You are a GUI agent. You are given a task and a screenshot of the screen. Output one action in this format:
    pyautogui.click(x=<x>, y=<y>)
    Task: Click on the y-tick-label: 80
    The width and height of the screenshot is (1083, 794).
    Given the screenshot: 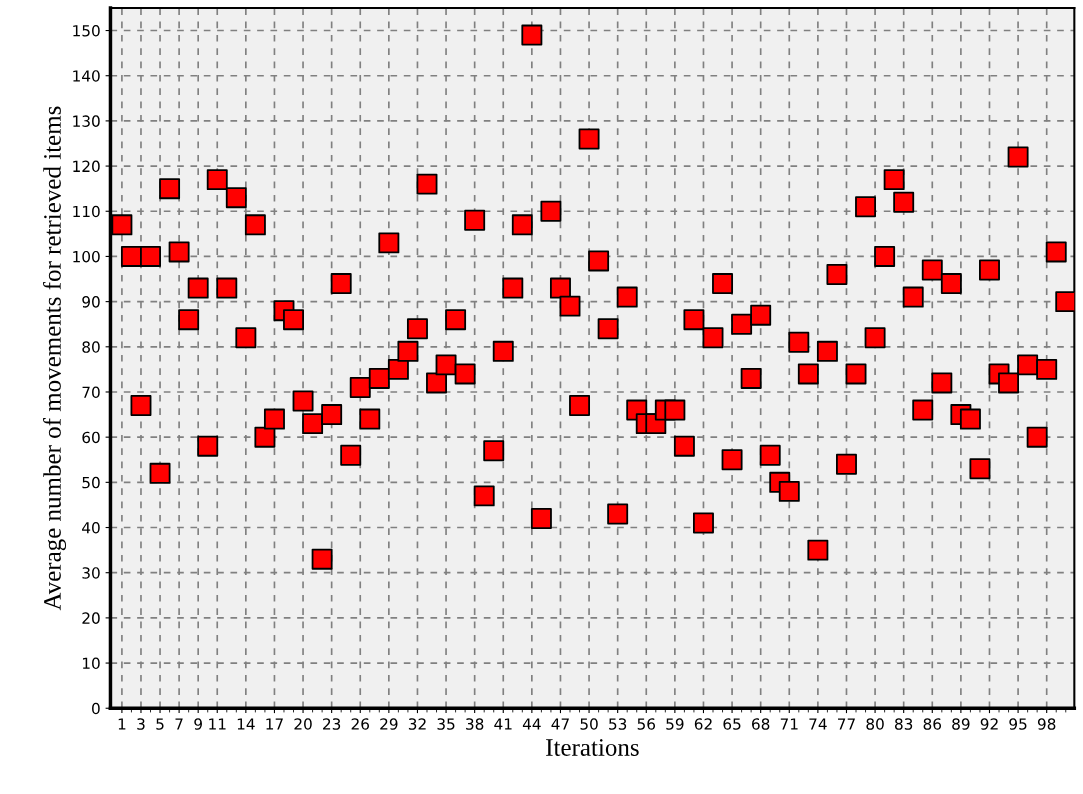 What is the action you would take?
    pyautogui.click(x=91, y=347)
    